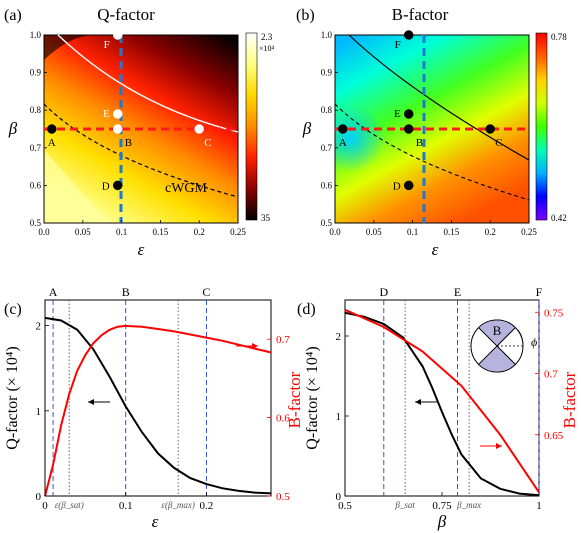  What do you see at coordinates (452, 232) in the screenshot?
I see `panel-b-x-tick-label: 0.15` at bounding box center [452, 232].